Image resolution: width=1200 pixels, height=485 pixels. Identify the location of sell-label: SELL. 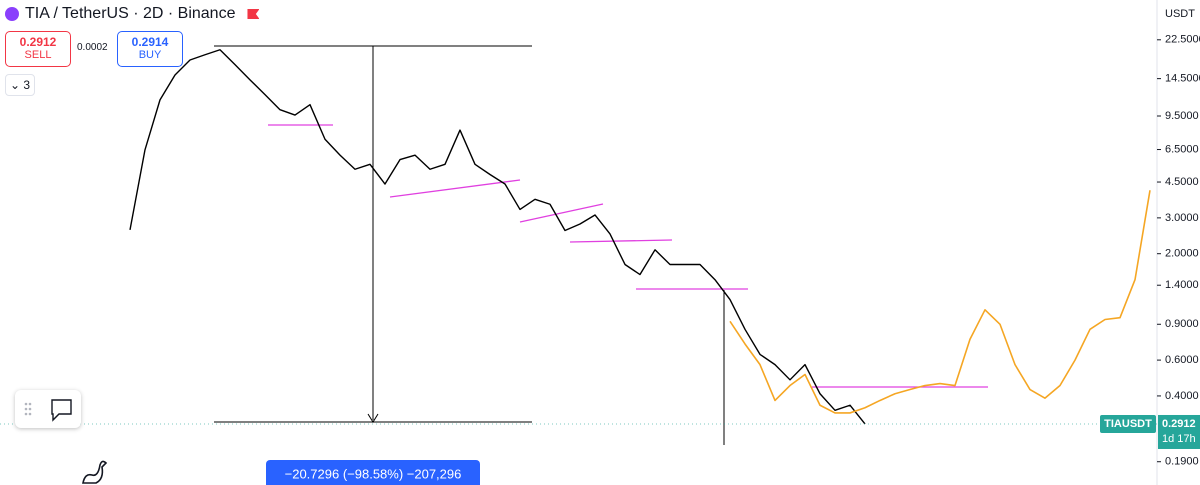
(38, 55).